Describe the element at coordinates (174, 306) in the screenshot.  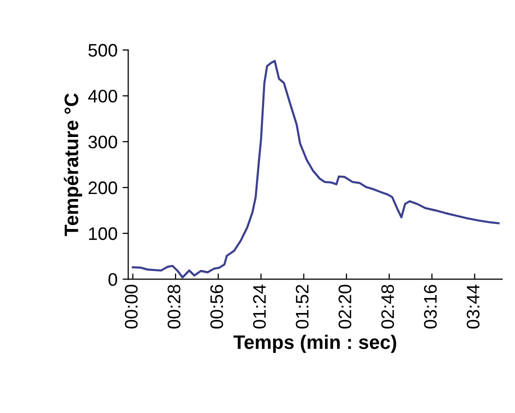
I see `x-tick-label: 00:28` at that location.